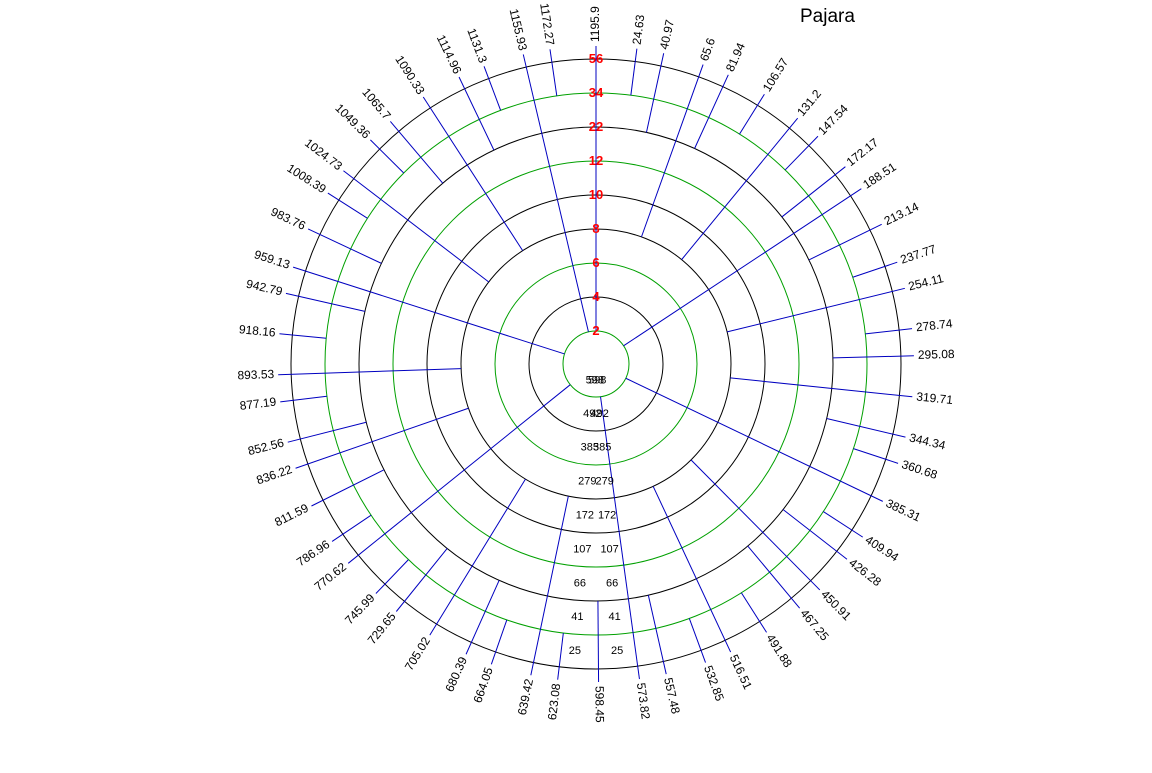 The height and width of the screenshot is (773, 1152). What do you see at coordinates (525, 696) in the screenshot?
I see `outer-angle-label: 639.42` at bounding box center [525, 696].